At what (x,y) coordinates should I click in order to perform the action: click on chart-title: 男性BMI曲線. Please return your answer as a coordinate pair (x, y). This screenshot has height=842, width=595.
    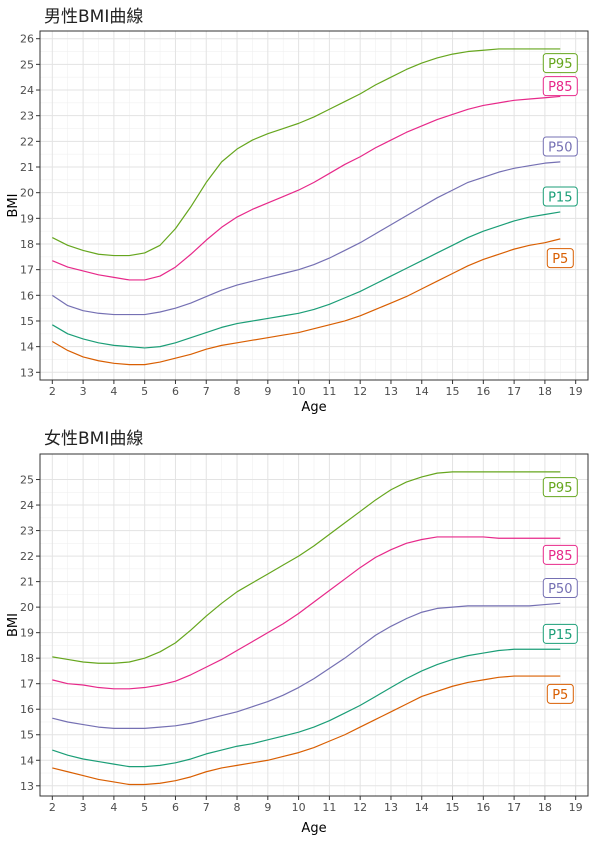
    Looking at the image, I should click on (93, 17).